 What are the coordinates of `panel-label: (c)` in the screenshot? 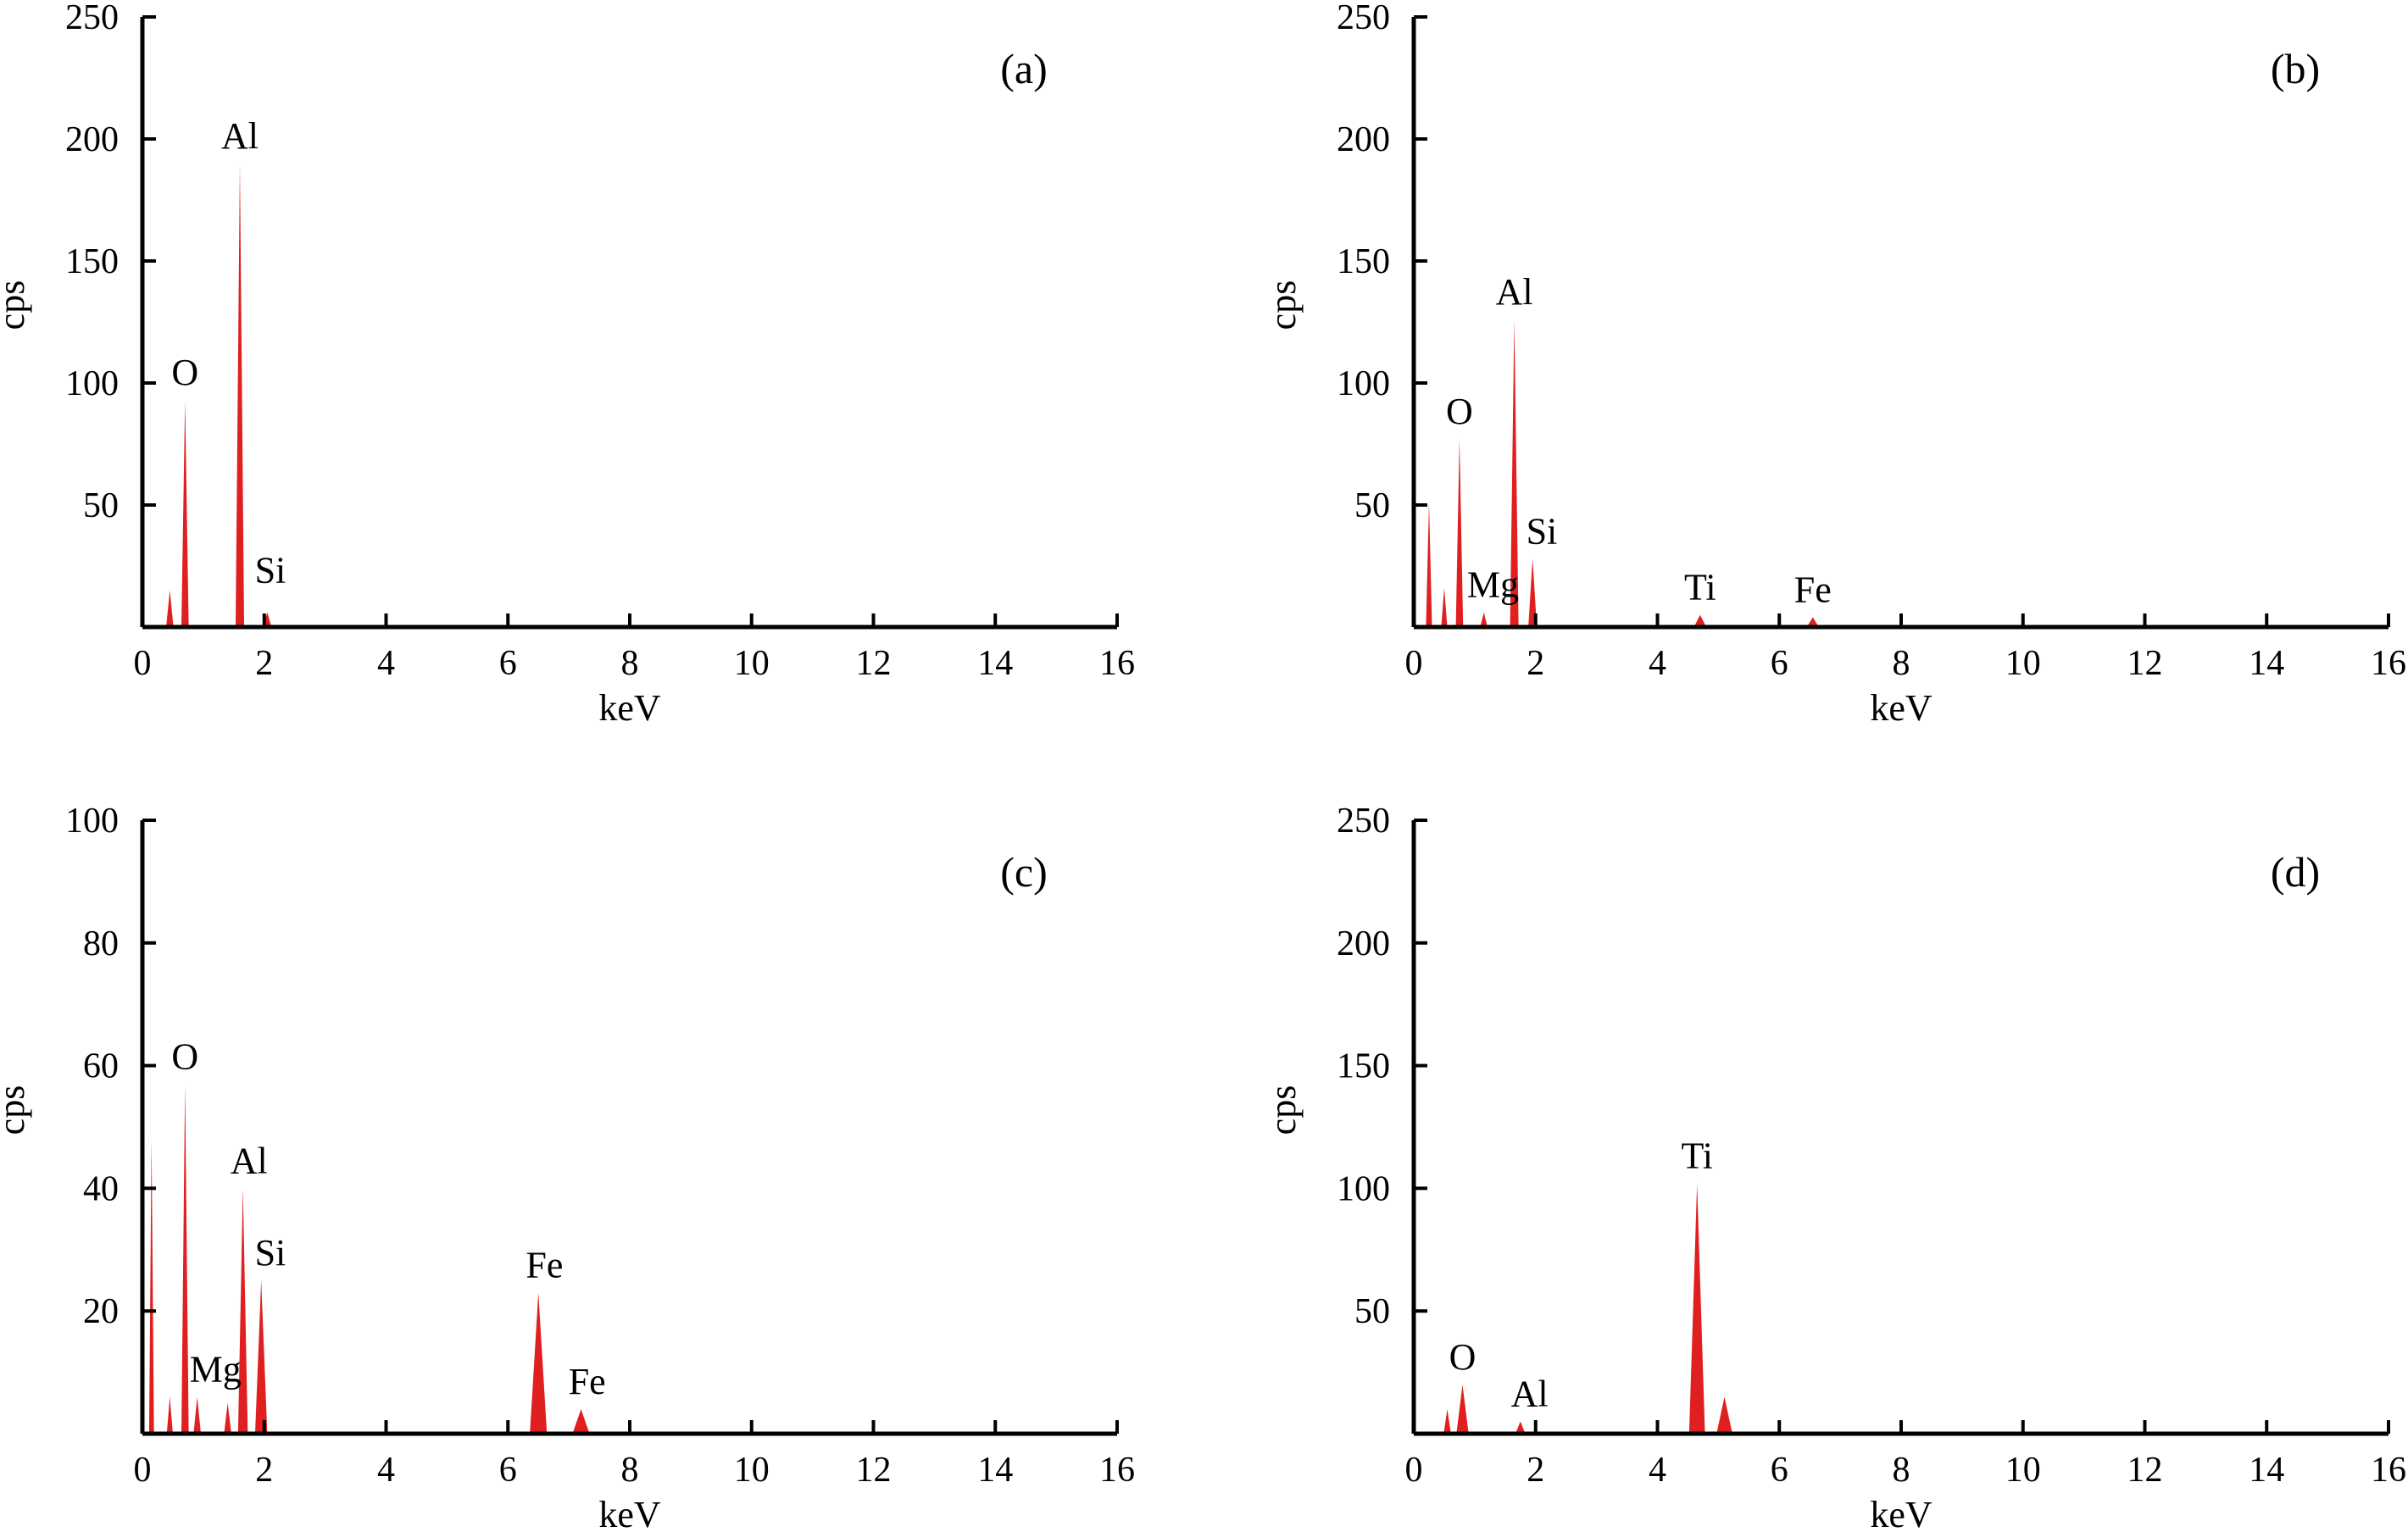 It's located at (1024, 872).